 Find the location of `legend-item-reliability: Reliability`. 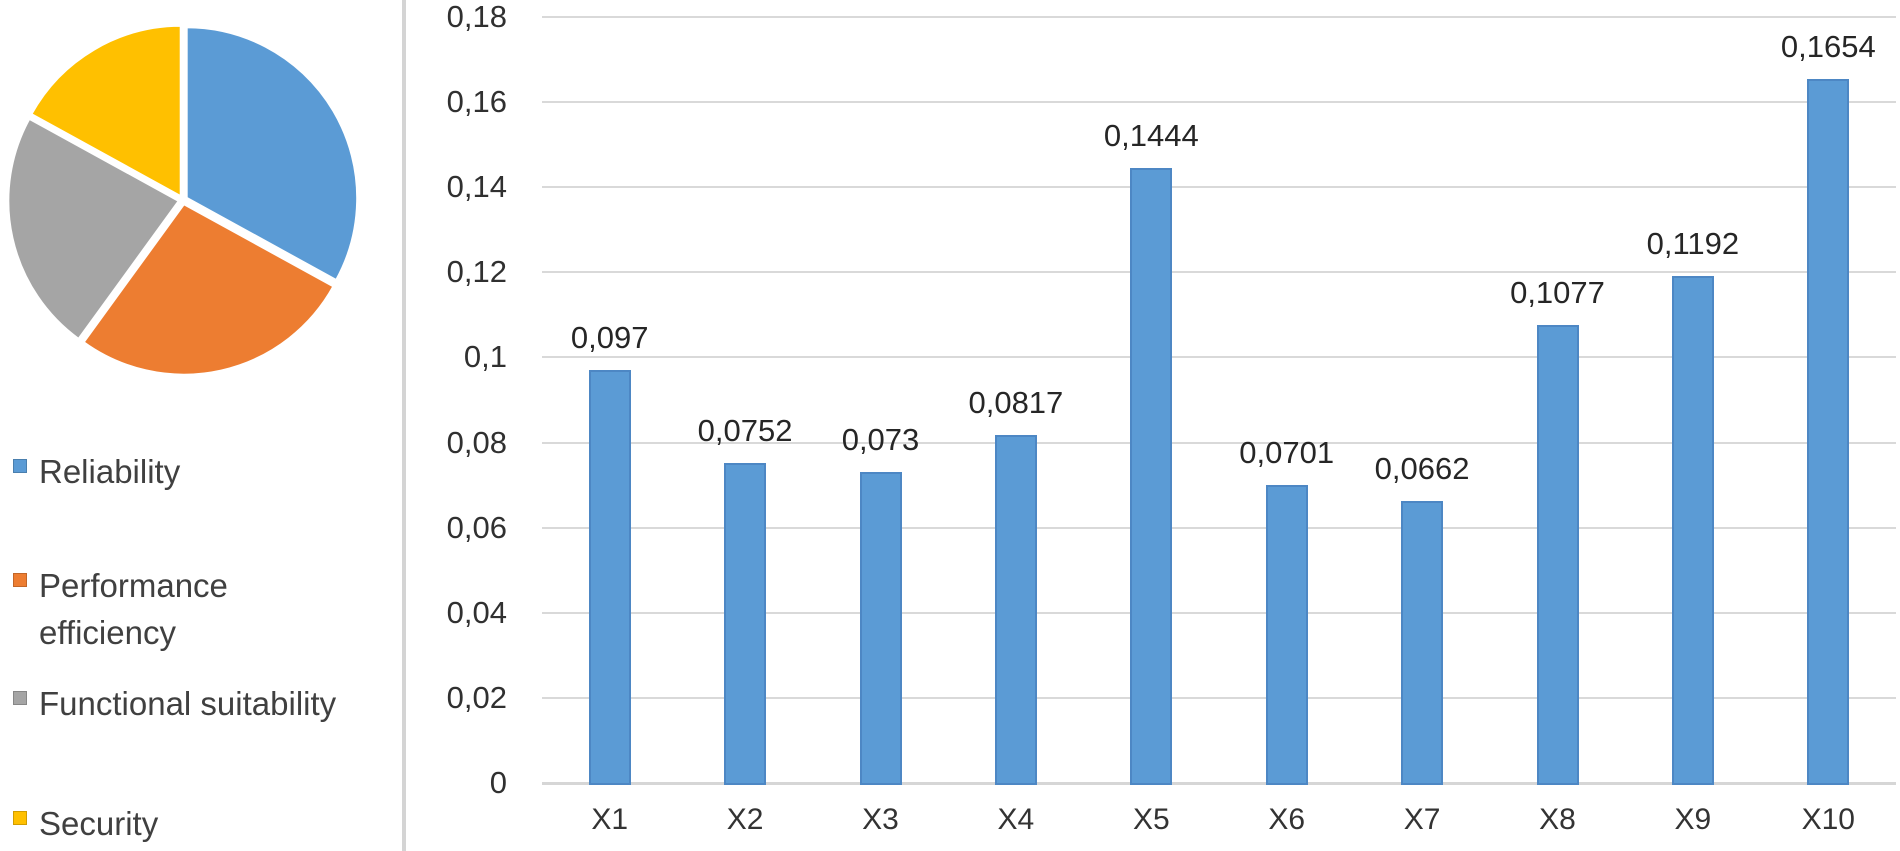

legend-item-reliability: Reliability is located at coordinates (96, 471).